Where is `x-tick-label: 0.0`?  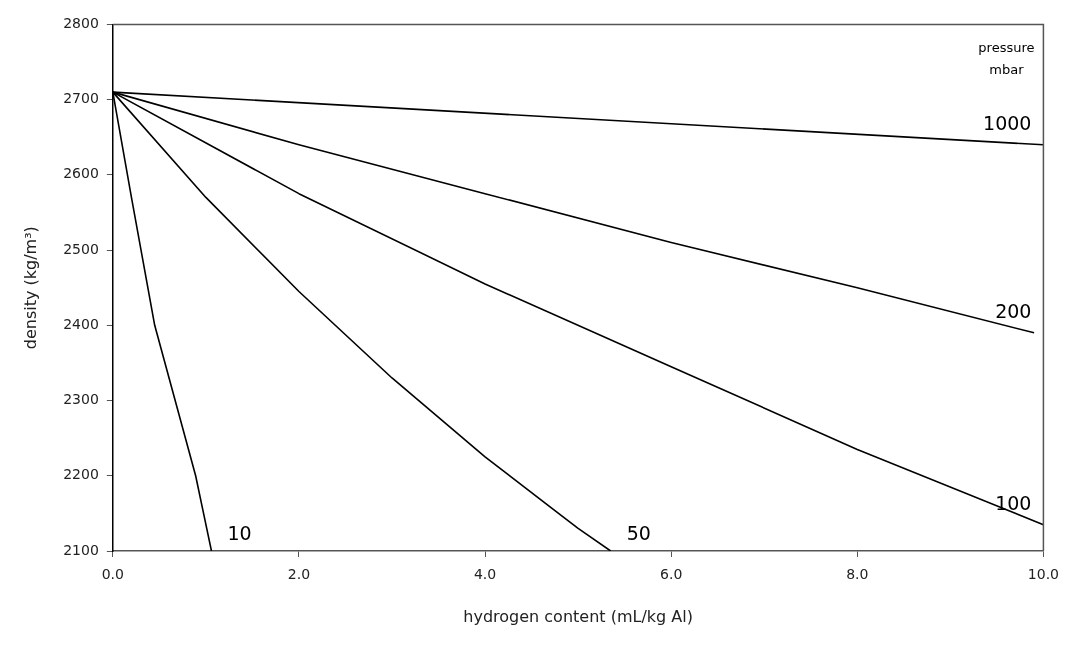 x-tick-label: 0.0 is located at coordinates (112, 574).